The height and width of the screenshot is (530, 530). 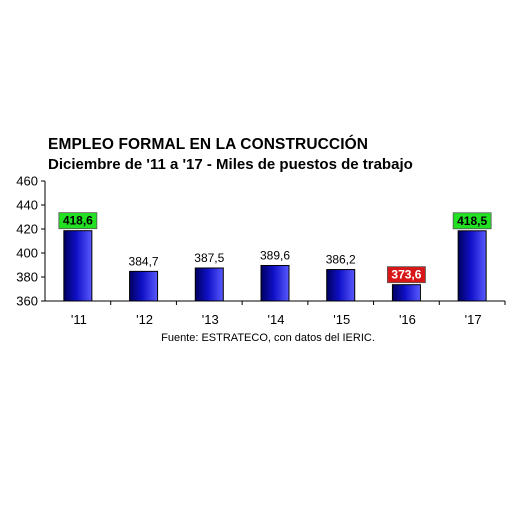 I want to click on y-tick-label: 360, so click(x=27, y=301).